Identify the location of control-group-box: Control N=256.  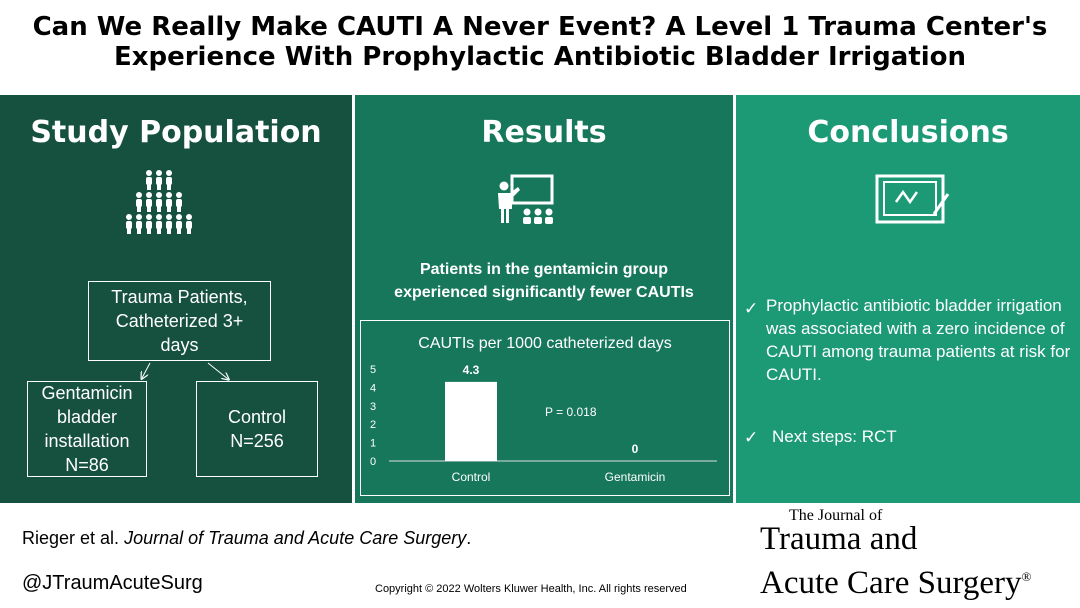
(257, 429).